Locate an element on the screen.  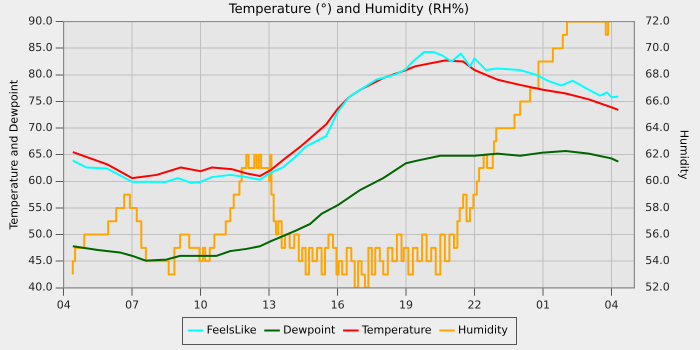
x-tick-label: 22 is located at coordinates (475, 305).